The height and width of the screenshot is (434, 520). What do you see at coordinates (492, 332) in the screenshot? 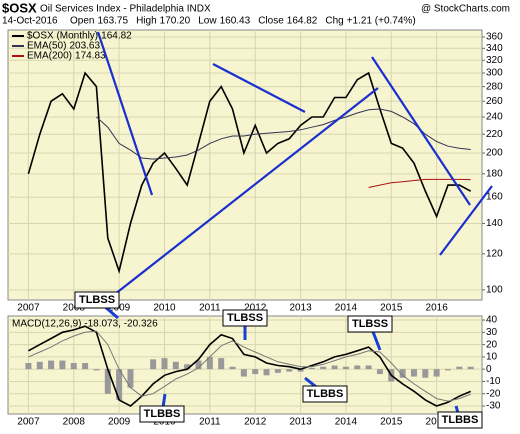
I see `y-tick-label: 30` at bounding box center [492, 332].